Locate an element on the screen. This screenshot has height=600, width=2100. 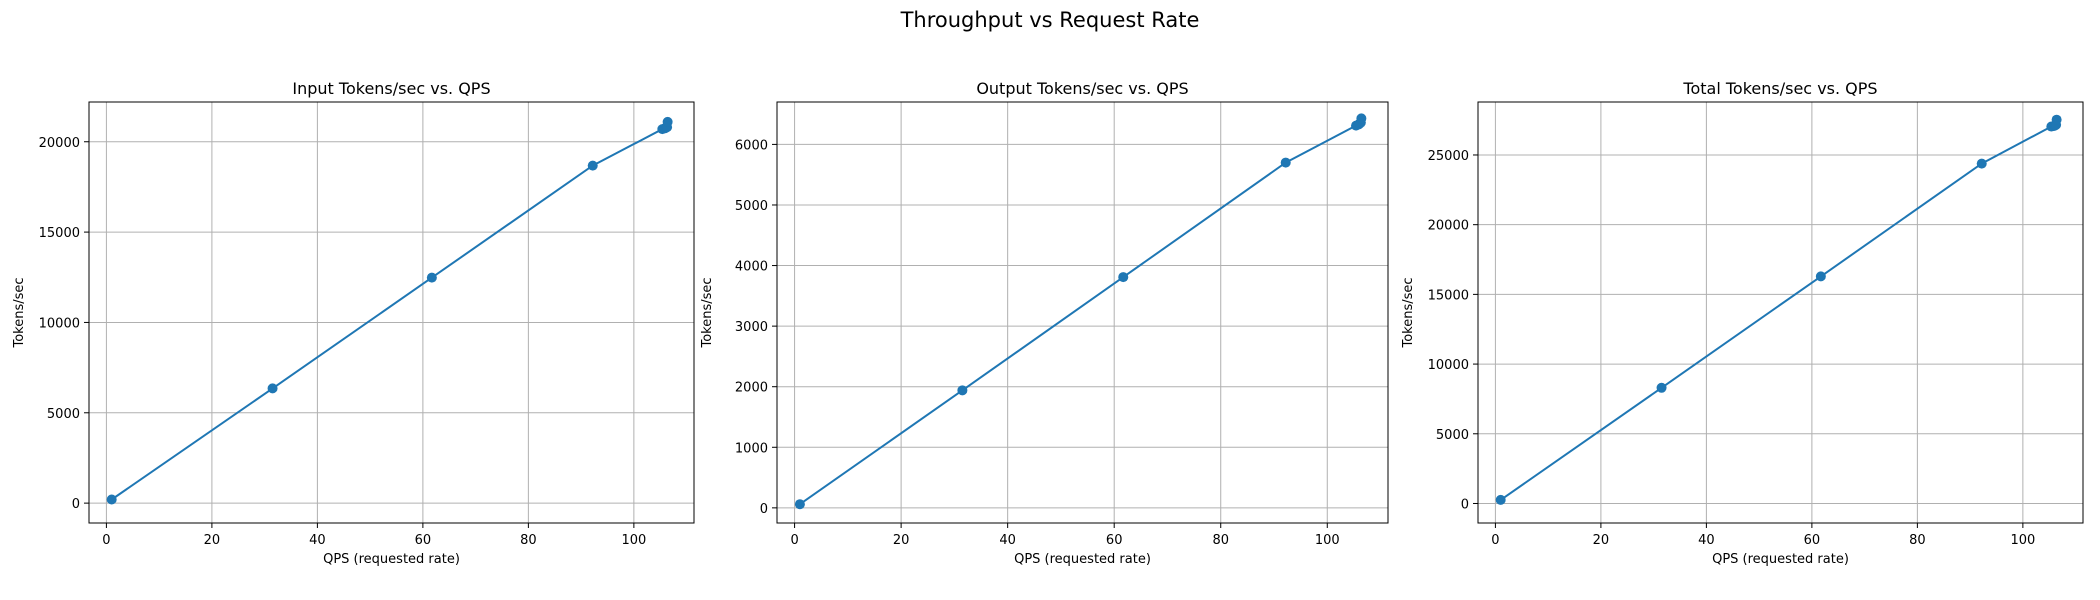
y-tick-label: 1000 is located at coordinates (751, 448).